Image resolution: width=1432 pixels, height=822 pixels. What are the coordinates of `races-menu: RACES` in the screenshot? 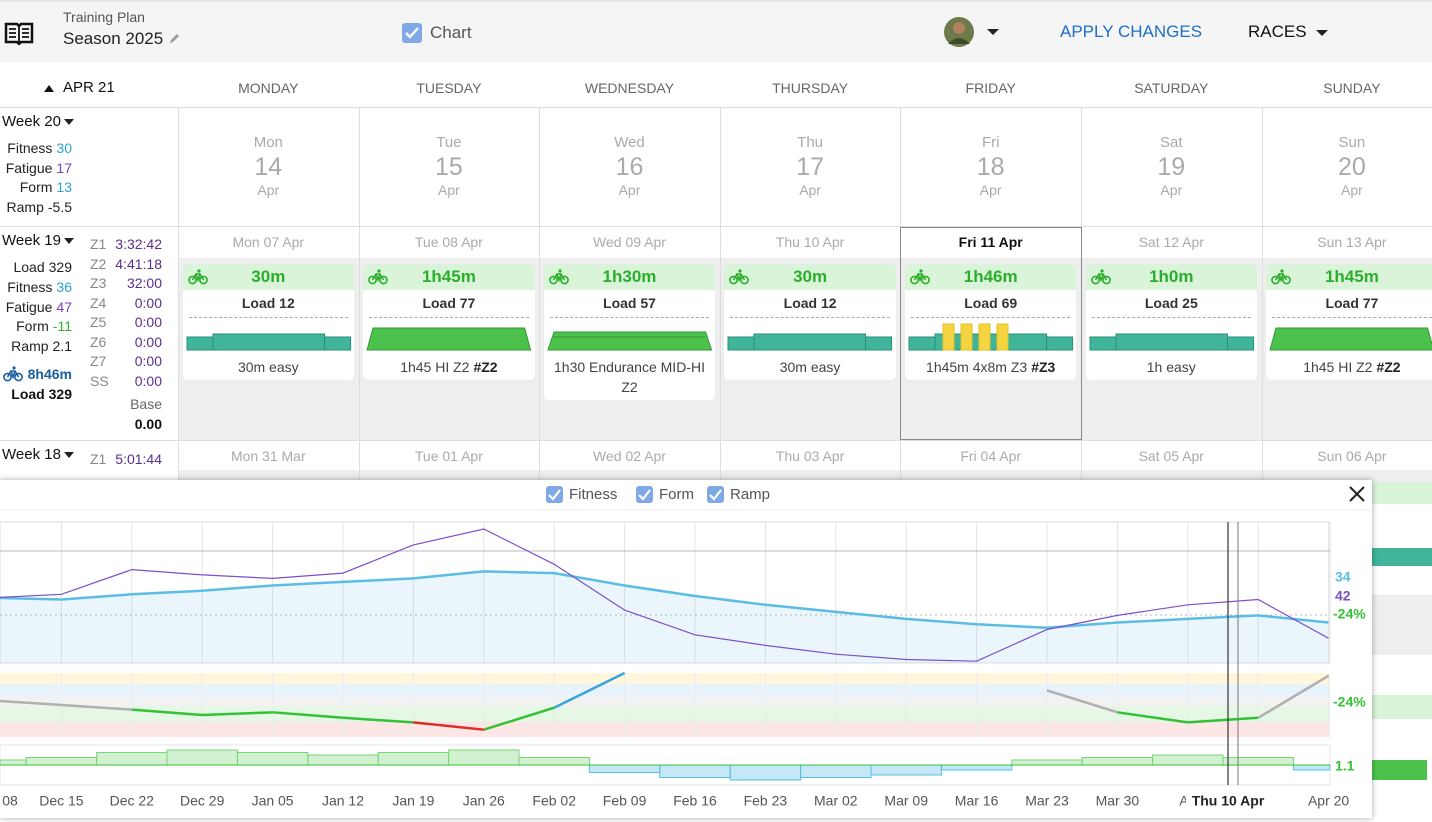 It's located at (1288, 32).